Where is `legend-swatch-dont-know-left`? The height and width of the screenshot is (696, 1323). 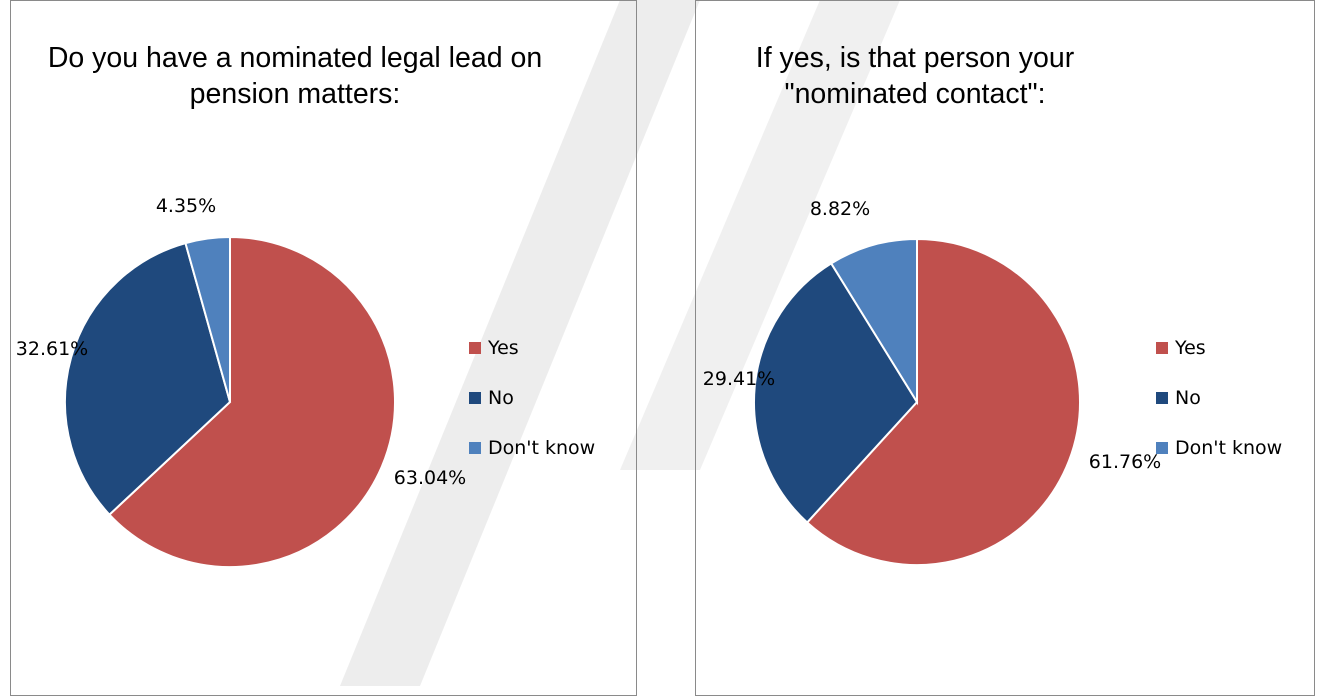 legend-swatch-dont-know-left is located at coordinates (475, 448).